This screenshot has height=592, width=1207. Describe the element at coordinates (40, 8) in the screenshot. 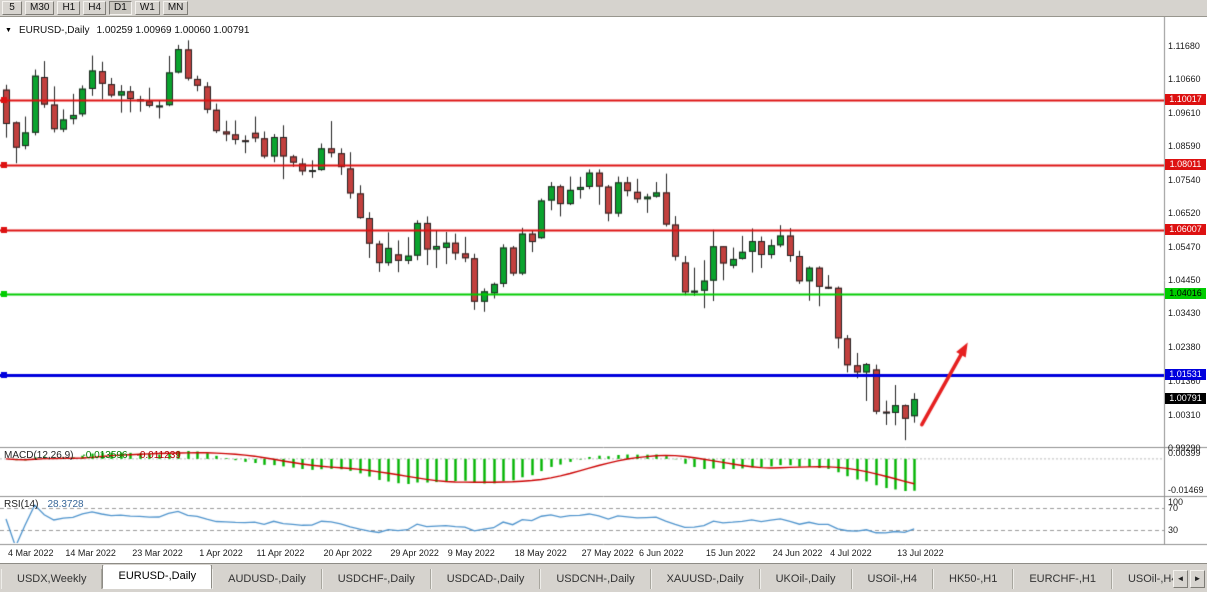

I see `timeframe-button-m30: M30` at that location.